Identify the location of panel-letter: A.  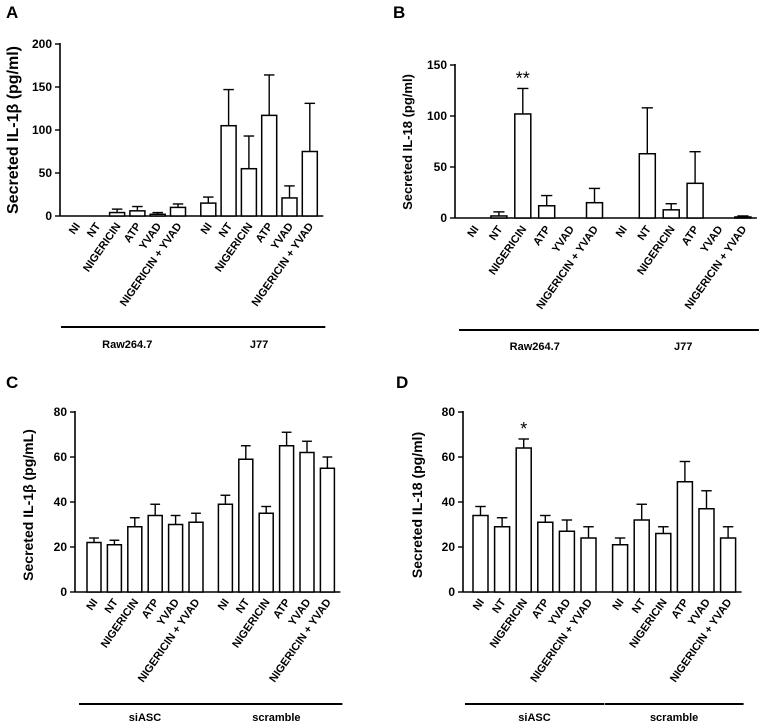
(12, 12).